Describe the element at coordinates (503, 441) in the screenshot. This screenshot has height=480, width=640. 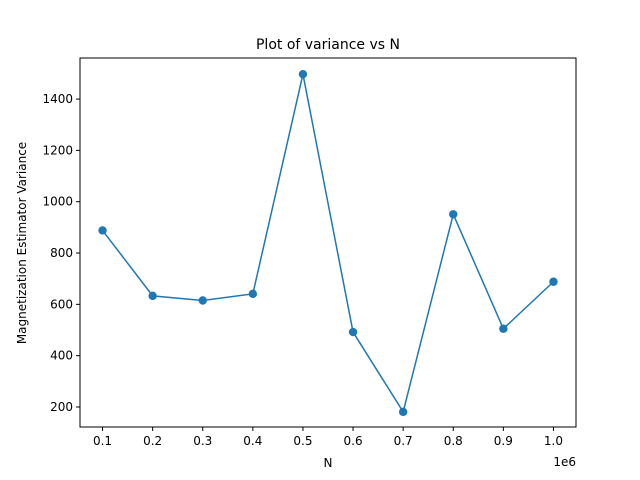
I see `x-tick-label: 0.9` at that location.